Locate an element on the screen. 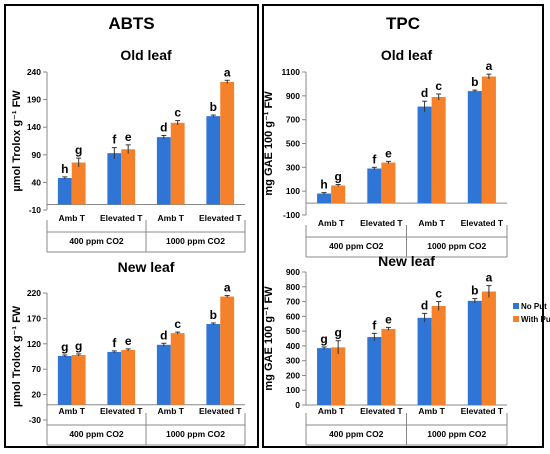 The image size is (550, 454). legend: No Put With Put is located at coordinates (531, 313).